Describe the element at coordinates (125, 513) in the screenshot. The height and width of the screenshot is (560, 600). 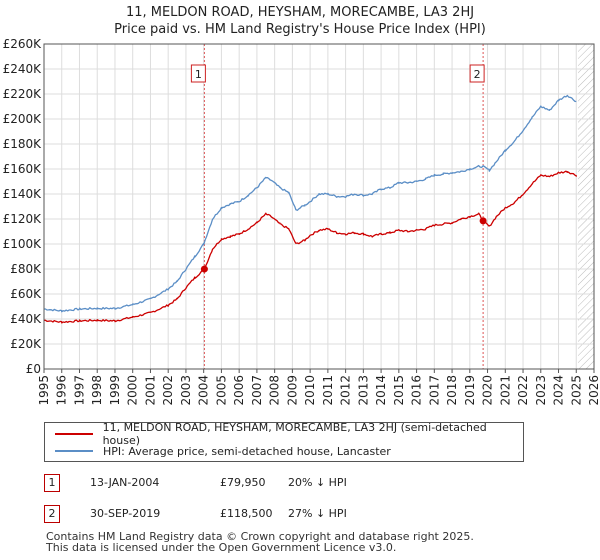
I see `transaction-date: 30-SEP-2019` at that location.